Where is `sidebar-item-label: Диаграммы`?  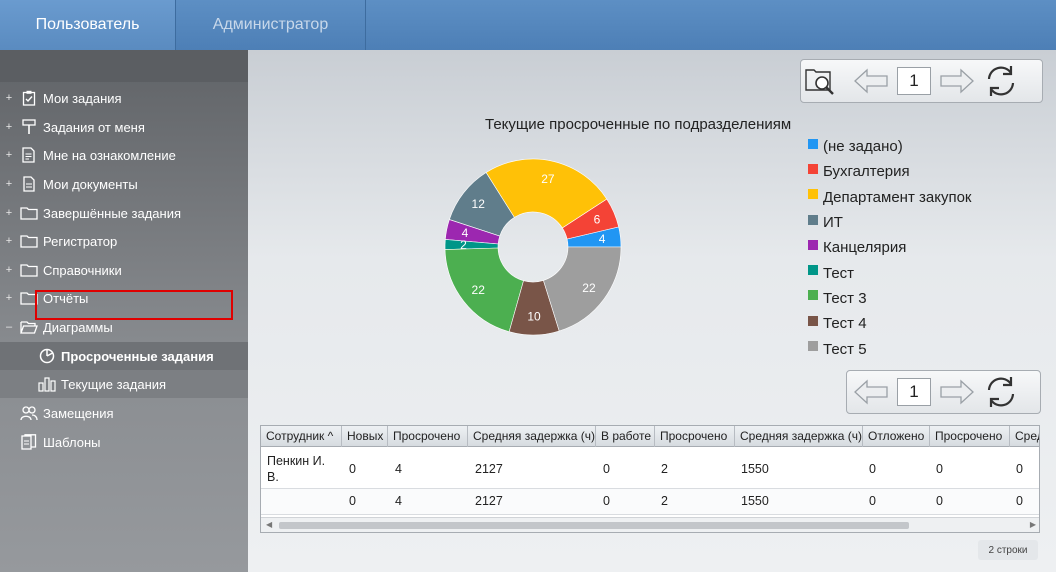 sidebar-item-label: Диаграммы is located at coordinates (78, 327).